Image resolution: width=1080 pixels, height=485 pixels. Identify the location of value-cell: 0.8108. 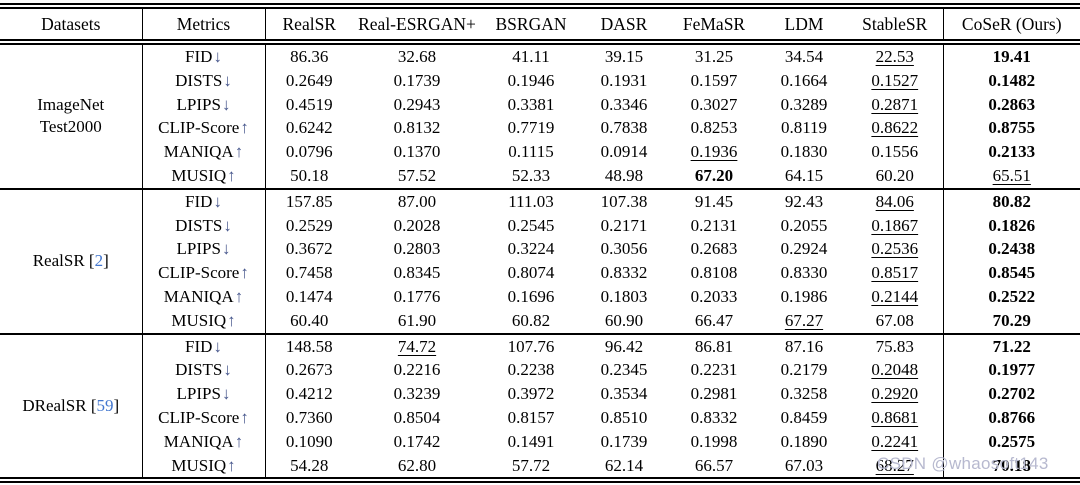
(714, 273).